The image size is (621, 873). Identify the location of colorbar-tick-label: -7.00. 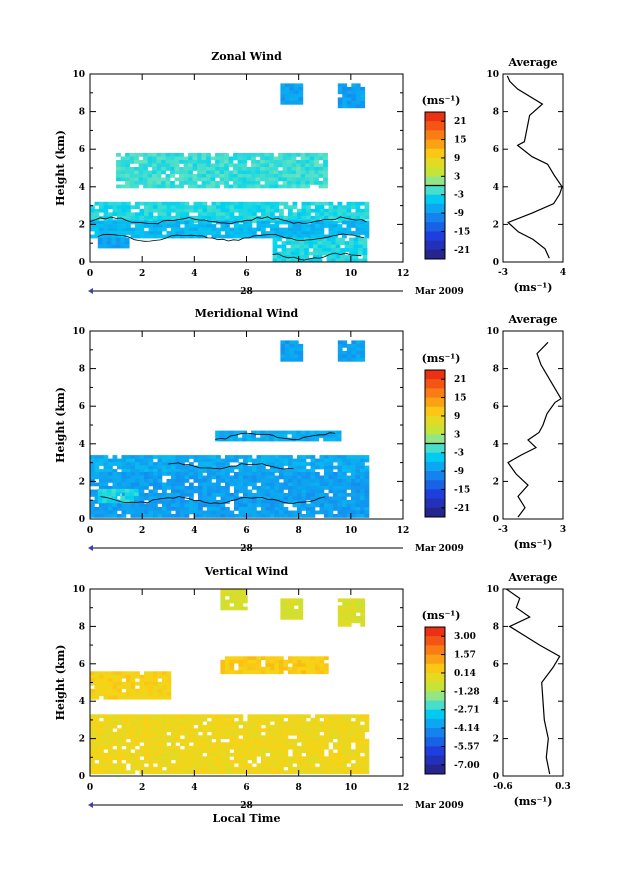
(467, 766).